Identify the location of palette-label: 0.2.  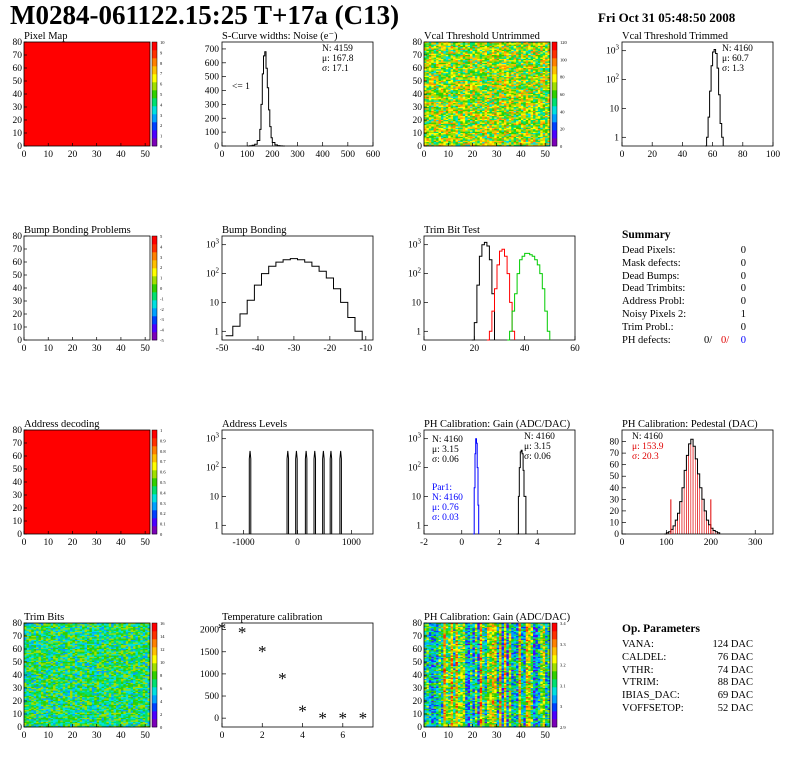
(163, 513).